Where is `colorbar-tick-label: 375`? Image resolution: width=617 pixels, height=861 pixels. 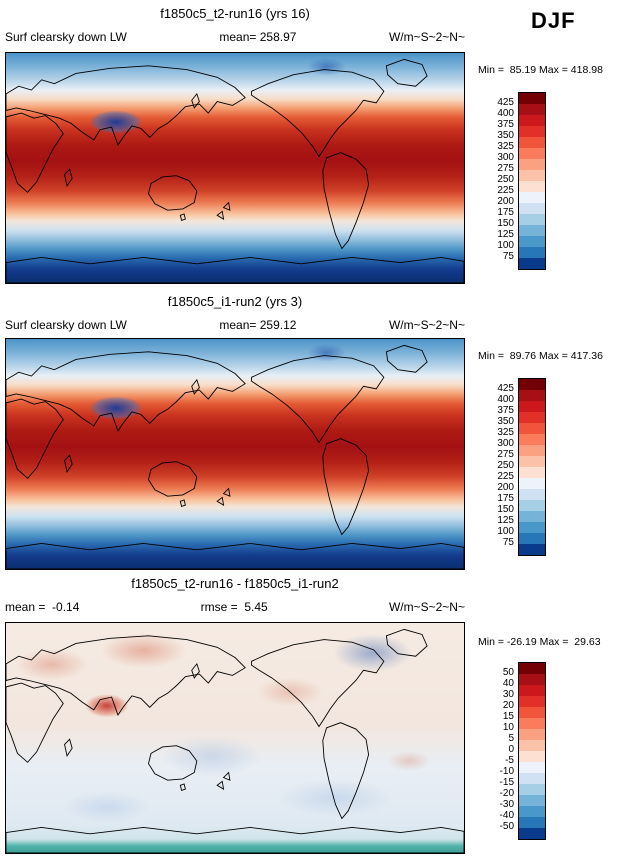
colorbar-tick-label: 375 is located at coordinates (505, 124).